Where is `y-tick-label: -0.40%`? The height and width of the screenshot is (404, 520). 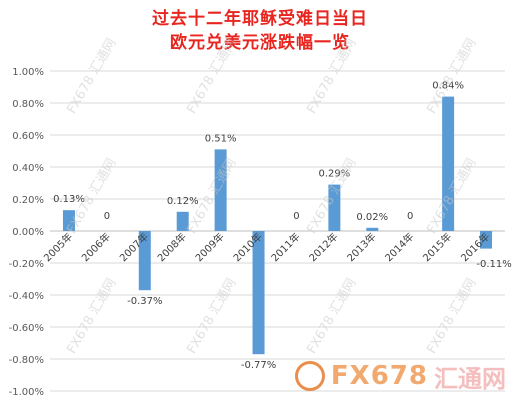
y-tick-label: -0.40% is located at coordinates (26, 296).